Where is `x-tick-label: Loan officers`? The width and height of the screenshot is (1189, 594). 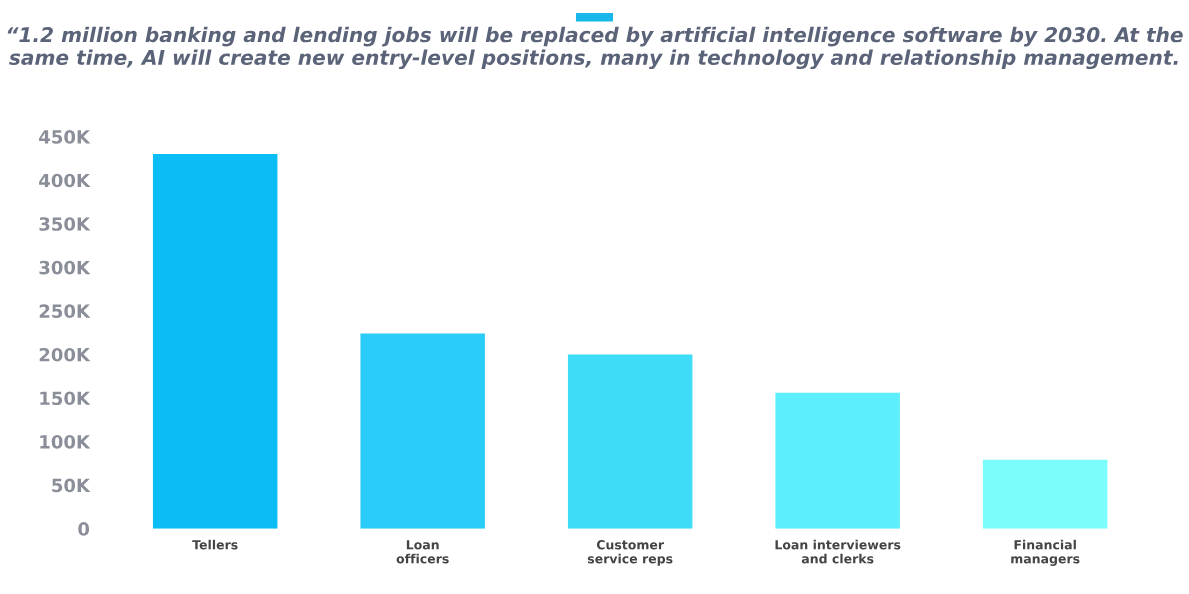 x-tick-label: Loan officers is located at coordinates (422, 552).